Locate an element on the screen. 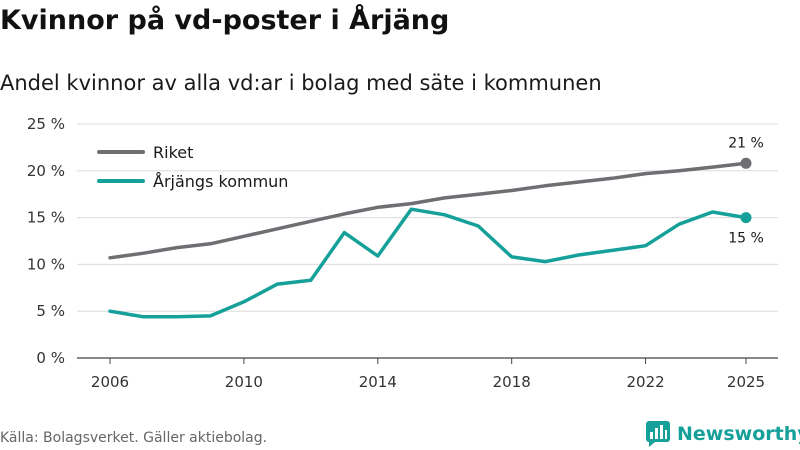  newsworthy-logo: Newsworthy is located at coordinates (722, 434).